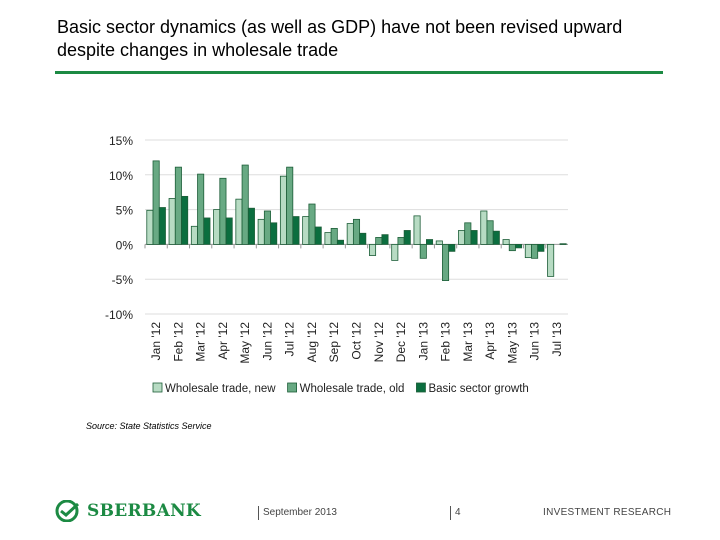  I want to click on x-tick-label: May '12, so click(245, 343).